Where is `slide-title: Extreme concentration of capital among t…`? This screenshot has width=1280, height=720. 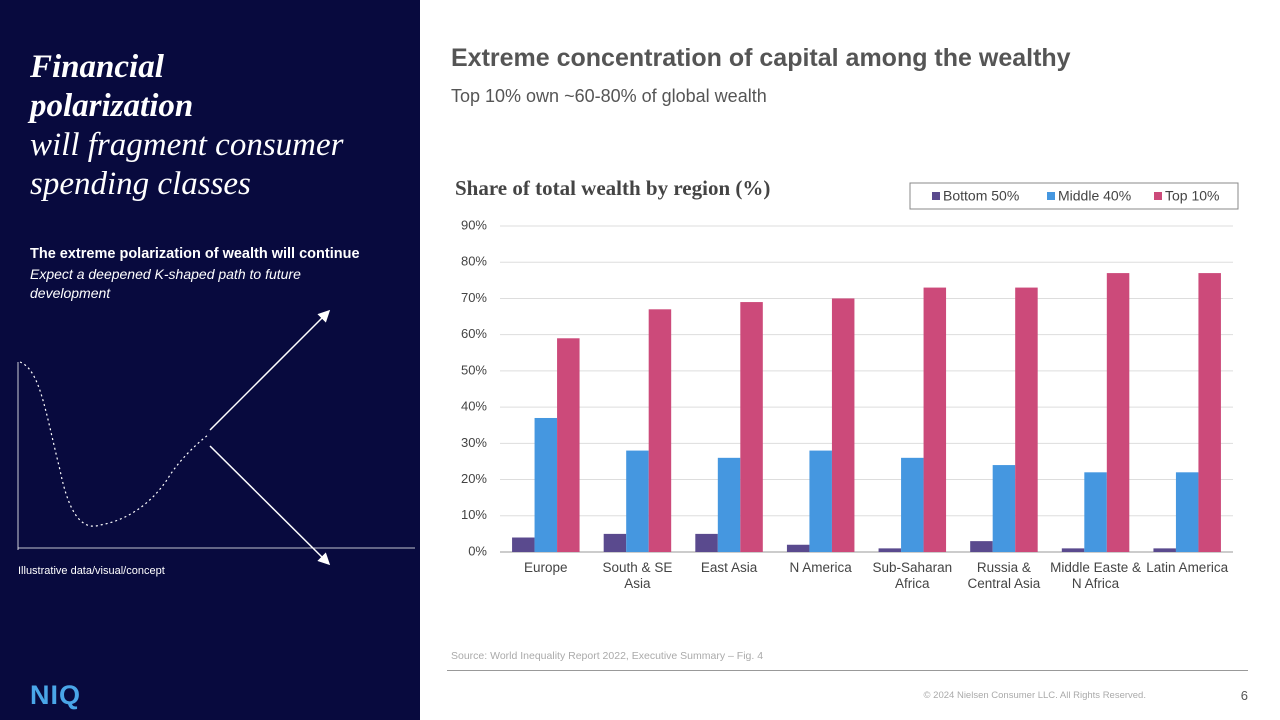 slide-title: Extreme concentration of capital among t… is located at coordinates (761, 58).